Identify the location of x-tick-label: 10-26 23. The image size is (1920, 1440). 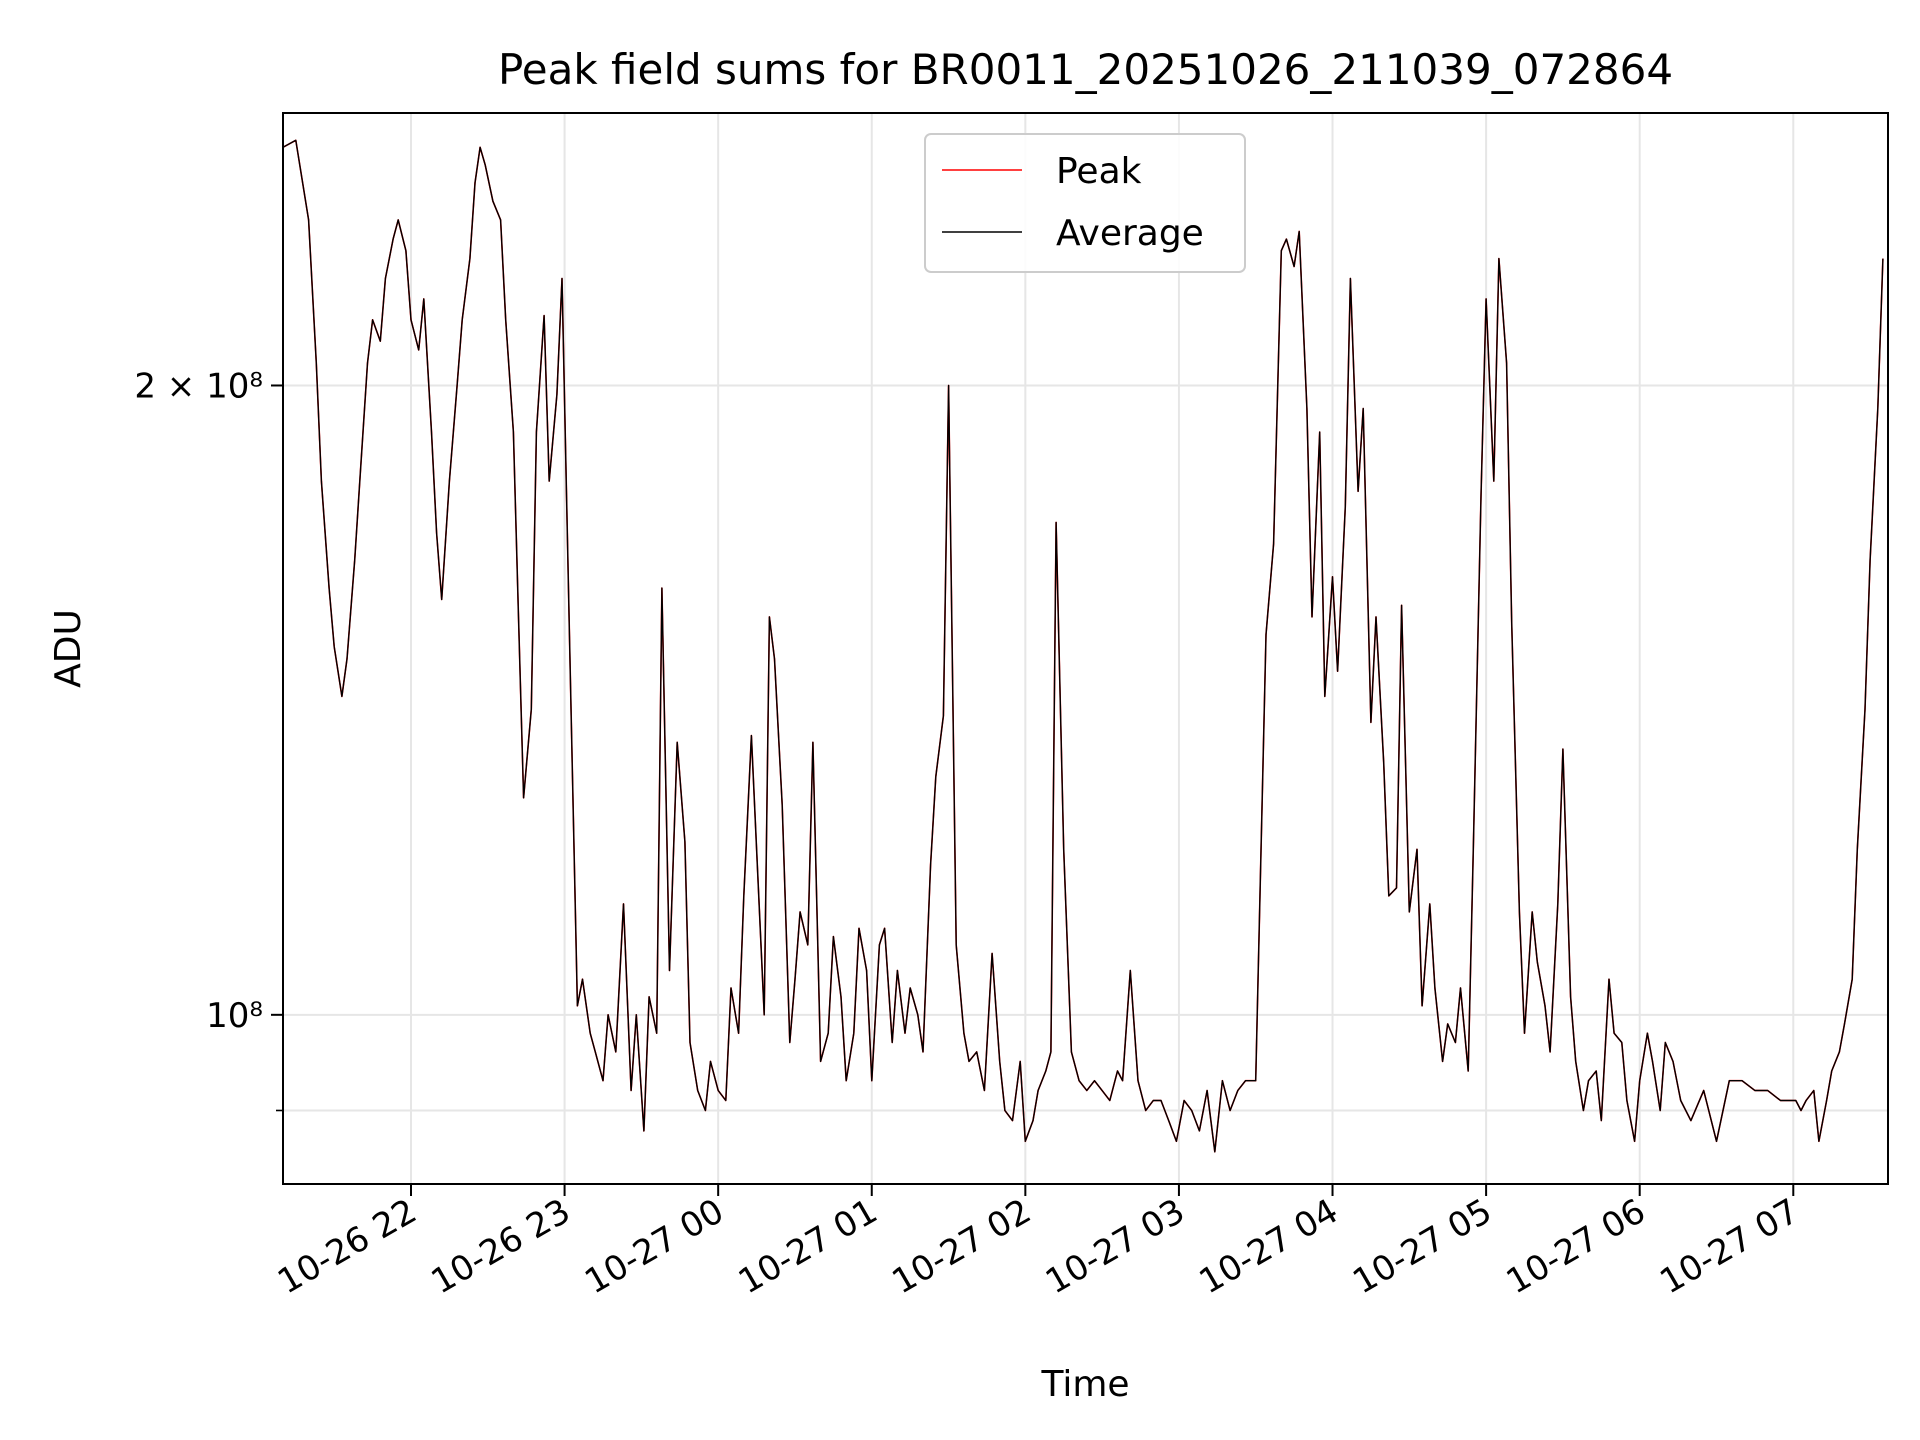
(501, 1246).